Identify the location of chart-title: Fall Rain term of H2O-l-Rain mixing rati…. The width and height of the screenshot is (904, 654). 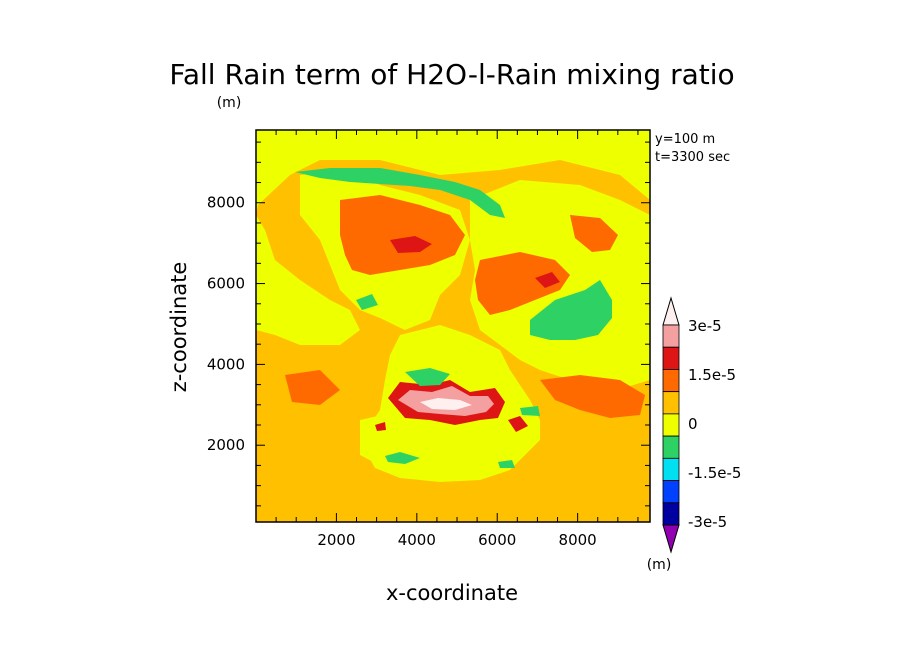
(451, 74).